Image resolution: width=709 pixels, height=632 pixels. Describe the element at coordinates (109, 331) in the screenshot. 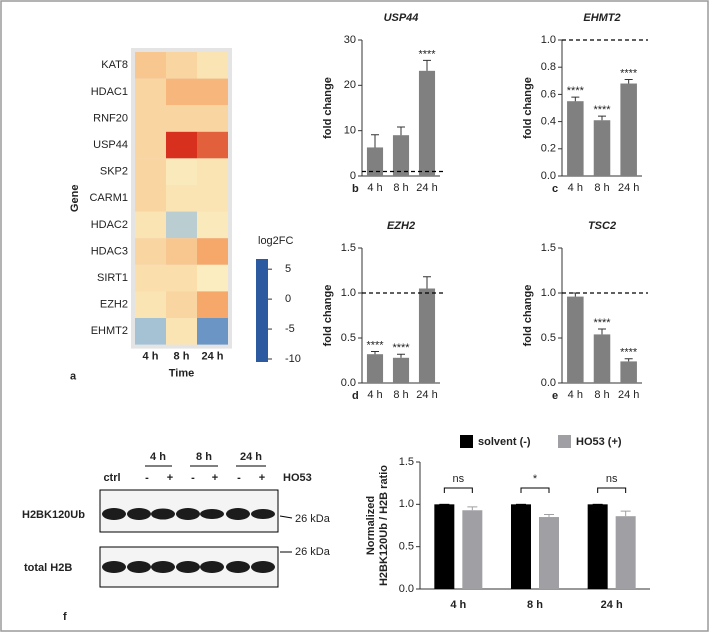

I see `gene-label: EHMT2` at that location.